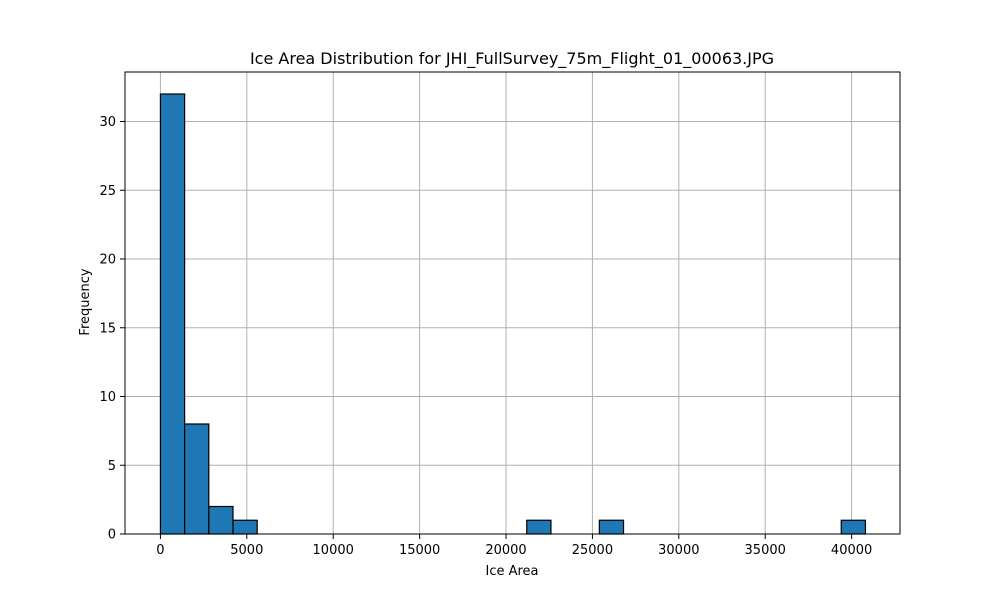 This screenshot has height=600, width=1000. Describe the element at coordinates (505, 550) in the screenshot. I see `x-tick-label: 20000` at that location.